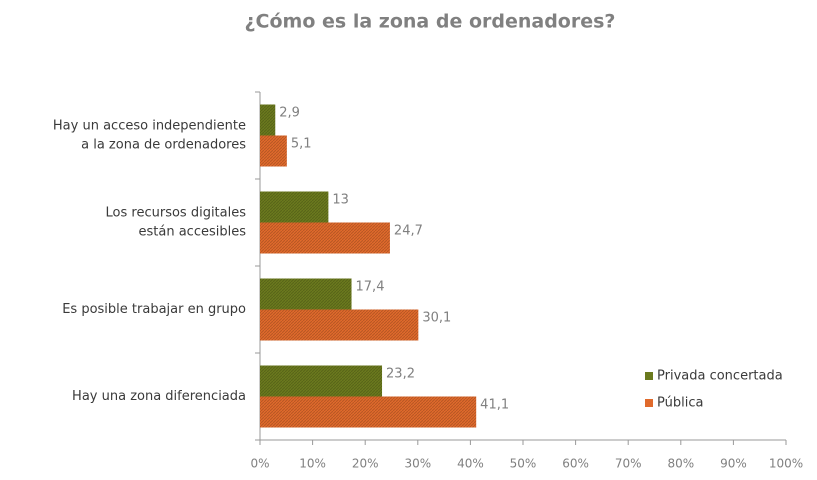 This screenshot has height=480, width=817. I want to click on value-label: 30,1, so click(436, 318).